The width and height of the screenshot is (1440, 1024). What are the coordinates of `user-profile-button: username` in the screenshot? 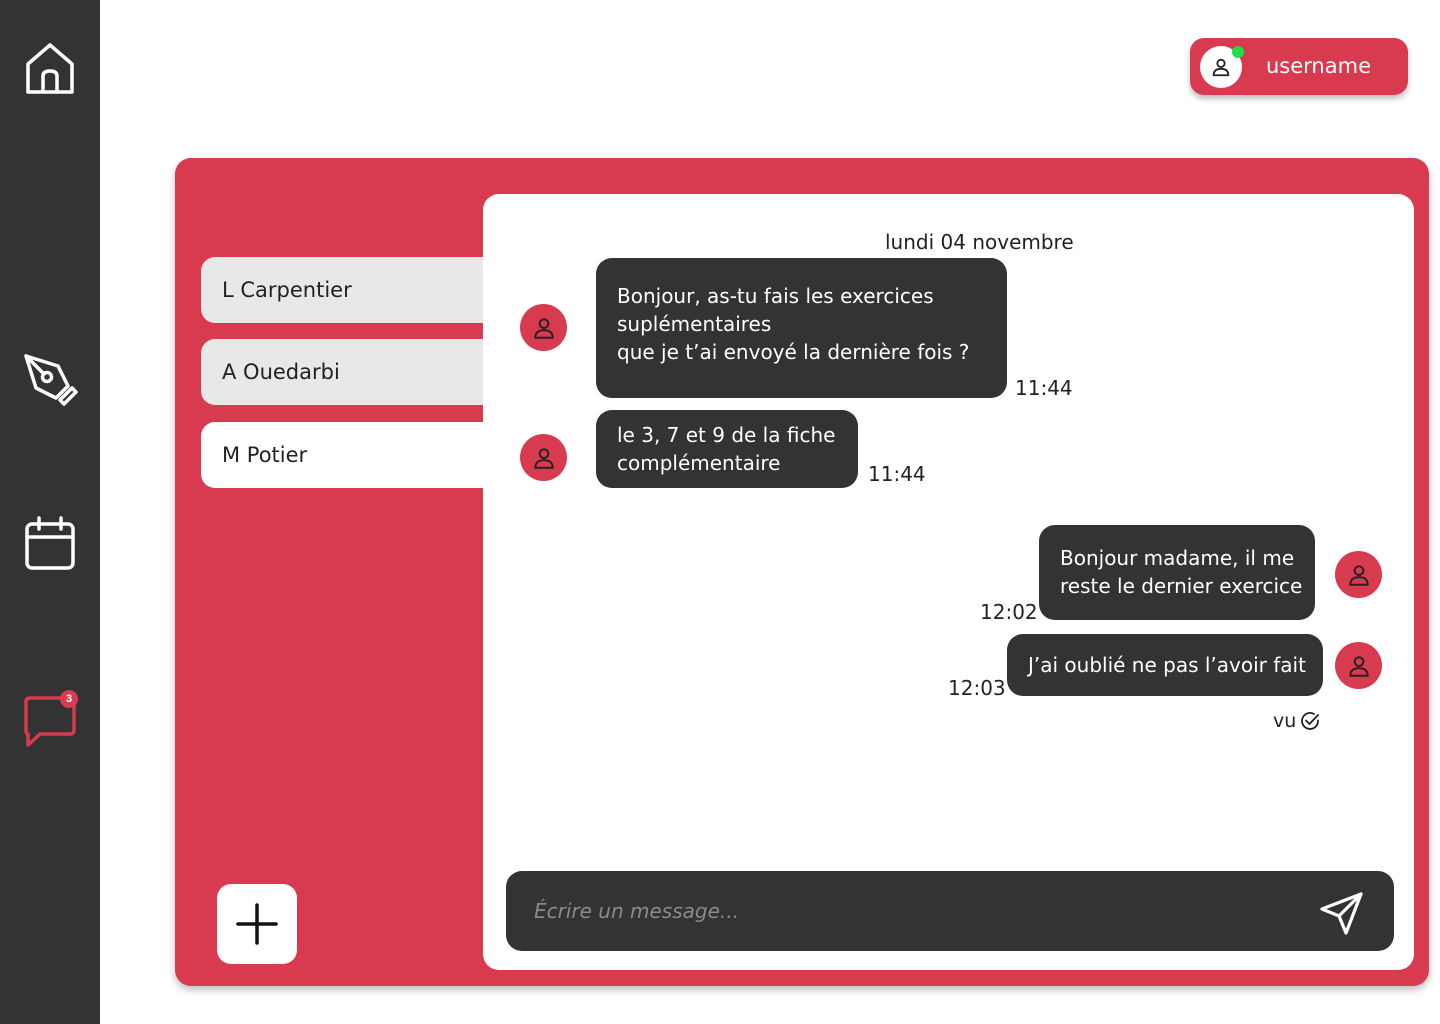 It's located at (1299, 66).